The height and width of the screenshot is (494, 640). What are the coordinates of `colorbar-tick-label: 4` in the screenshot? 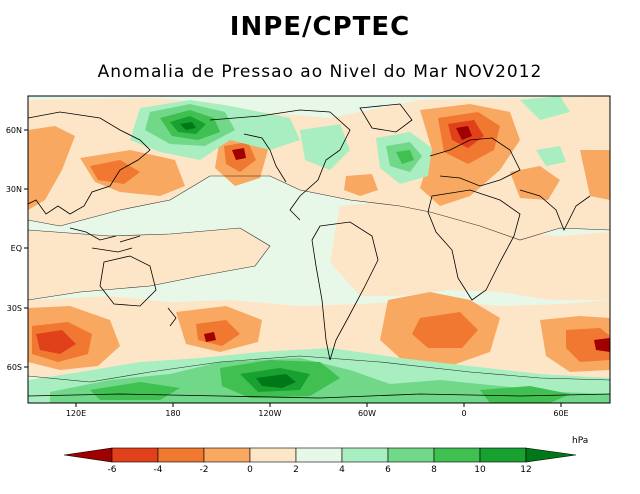 It's located at (342, 470).